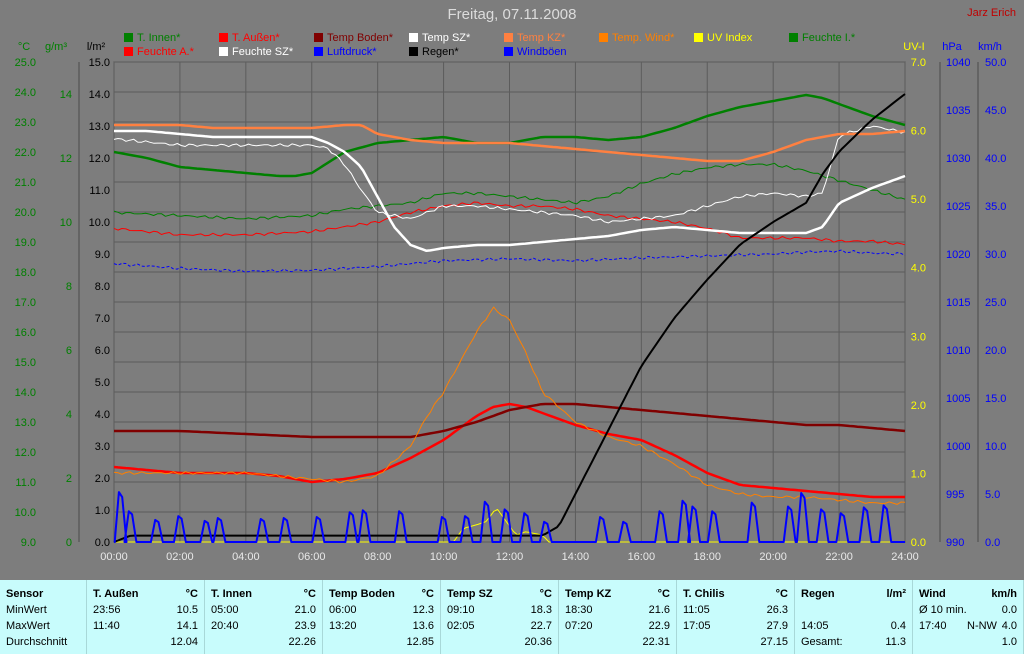 The image size is (1024, 654). What do you see at coordinates (106, 626) in the screenshot?
I see `max-time: 11:40` at bounding box center [106, 626].